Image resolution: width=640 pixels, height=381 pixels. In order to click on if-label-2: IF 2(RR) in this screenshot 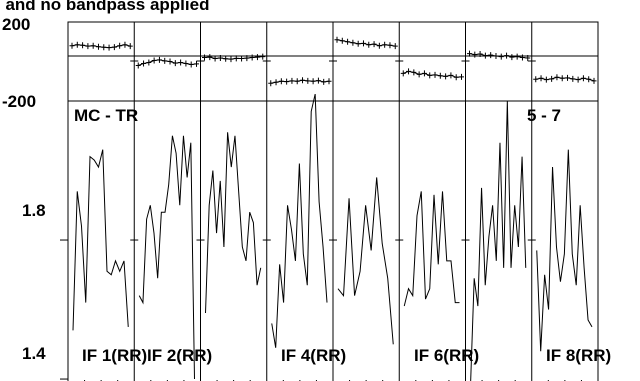, I will do `click(179, 355)`.